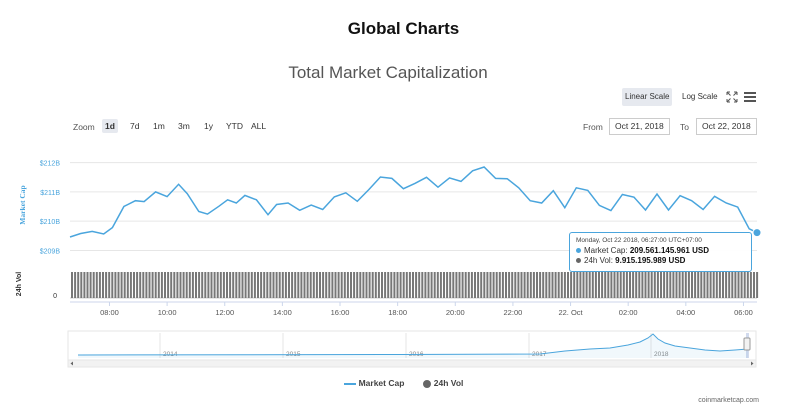 The image size is (807, 416). What do you see at coordinates (750, 97) in the screenshot?
I see `menu-icon` at bounding box center [750, 97].